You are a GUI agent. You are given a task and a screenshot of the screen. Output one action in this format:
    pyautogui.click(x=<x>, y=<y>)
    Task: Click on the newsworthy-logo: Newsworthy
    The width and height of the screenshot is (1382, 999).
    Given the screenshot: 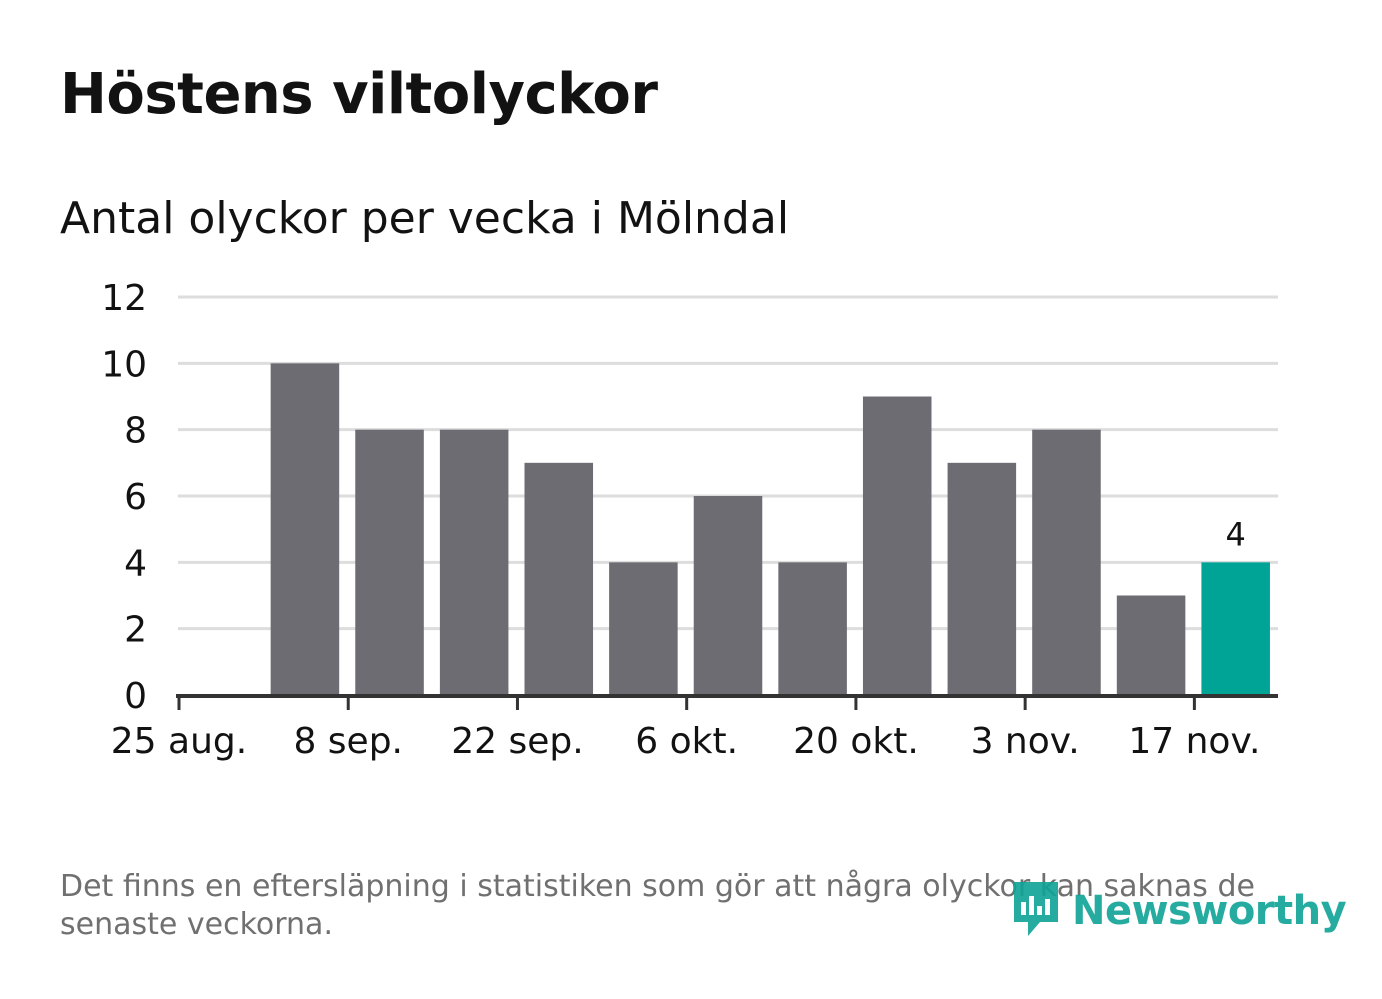 What is the action you would take?
    pyautogui.click(x=1178, y=911)
    